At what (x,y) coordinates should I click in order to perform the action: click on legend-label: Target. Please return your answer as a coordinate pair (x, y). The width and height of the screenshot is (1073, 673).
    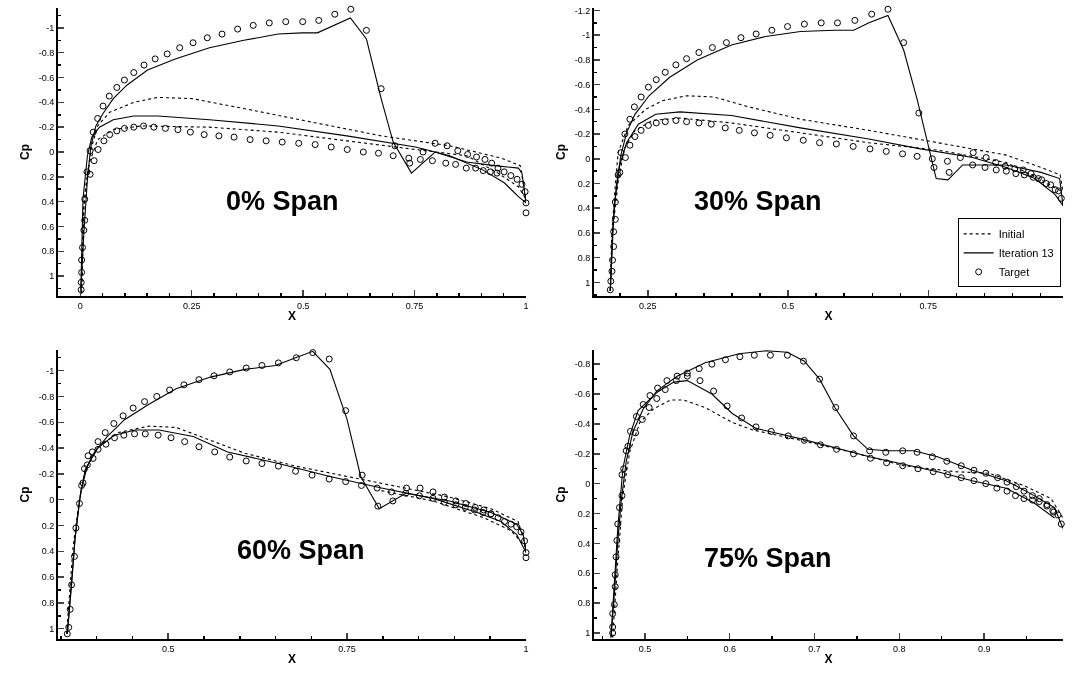
    Looking at the image, I should click on (1014, 272).